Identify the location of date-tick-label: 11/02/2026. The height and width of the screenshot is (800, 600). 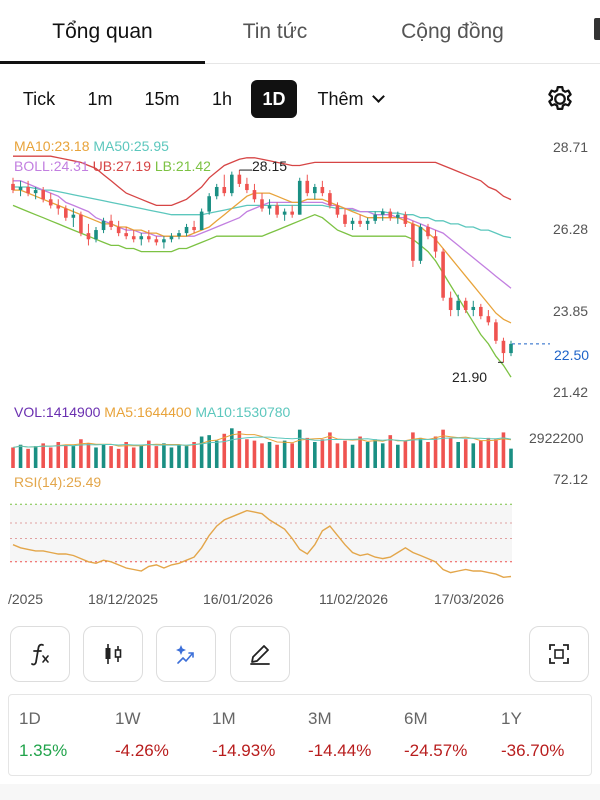
(354, 599).